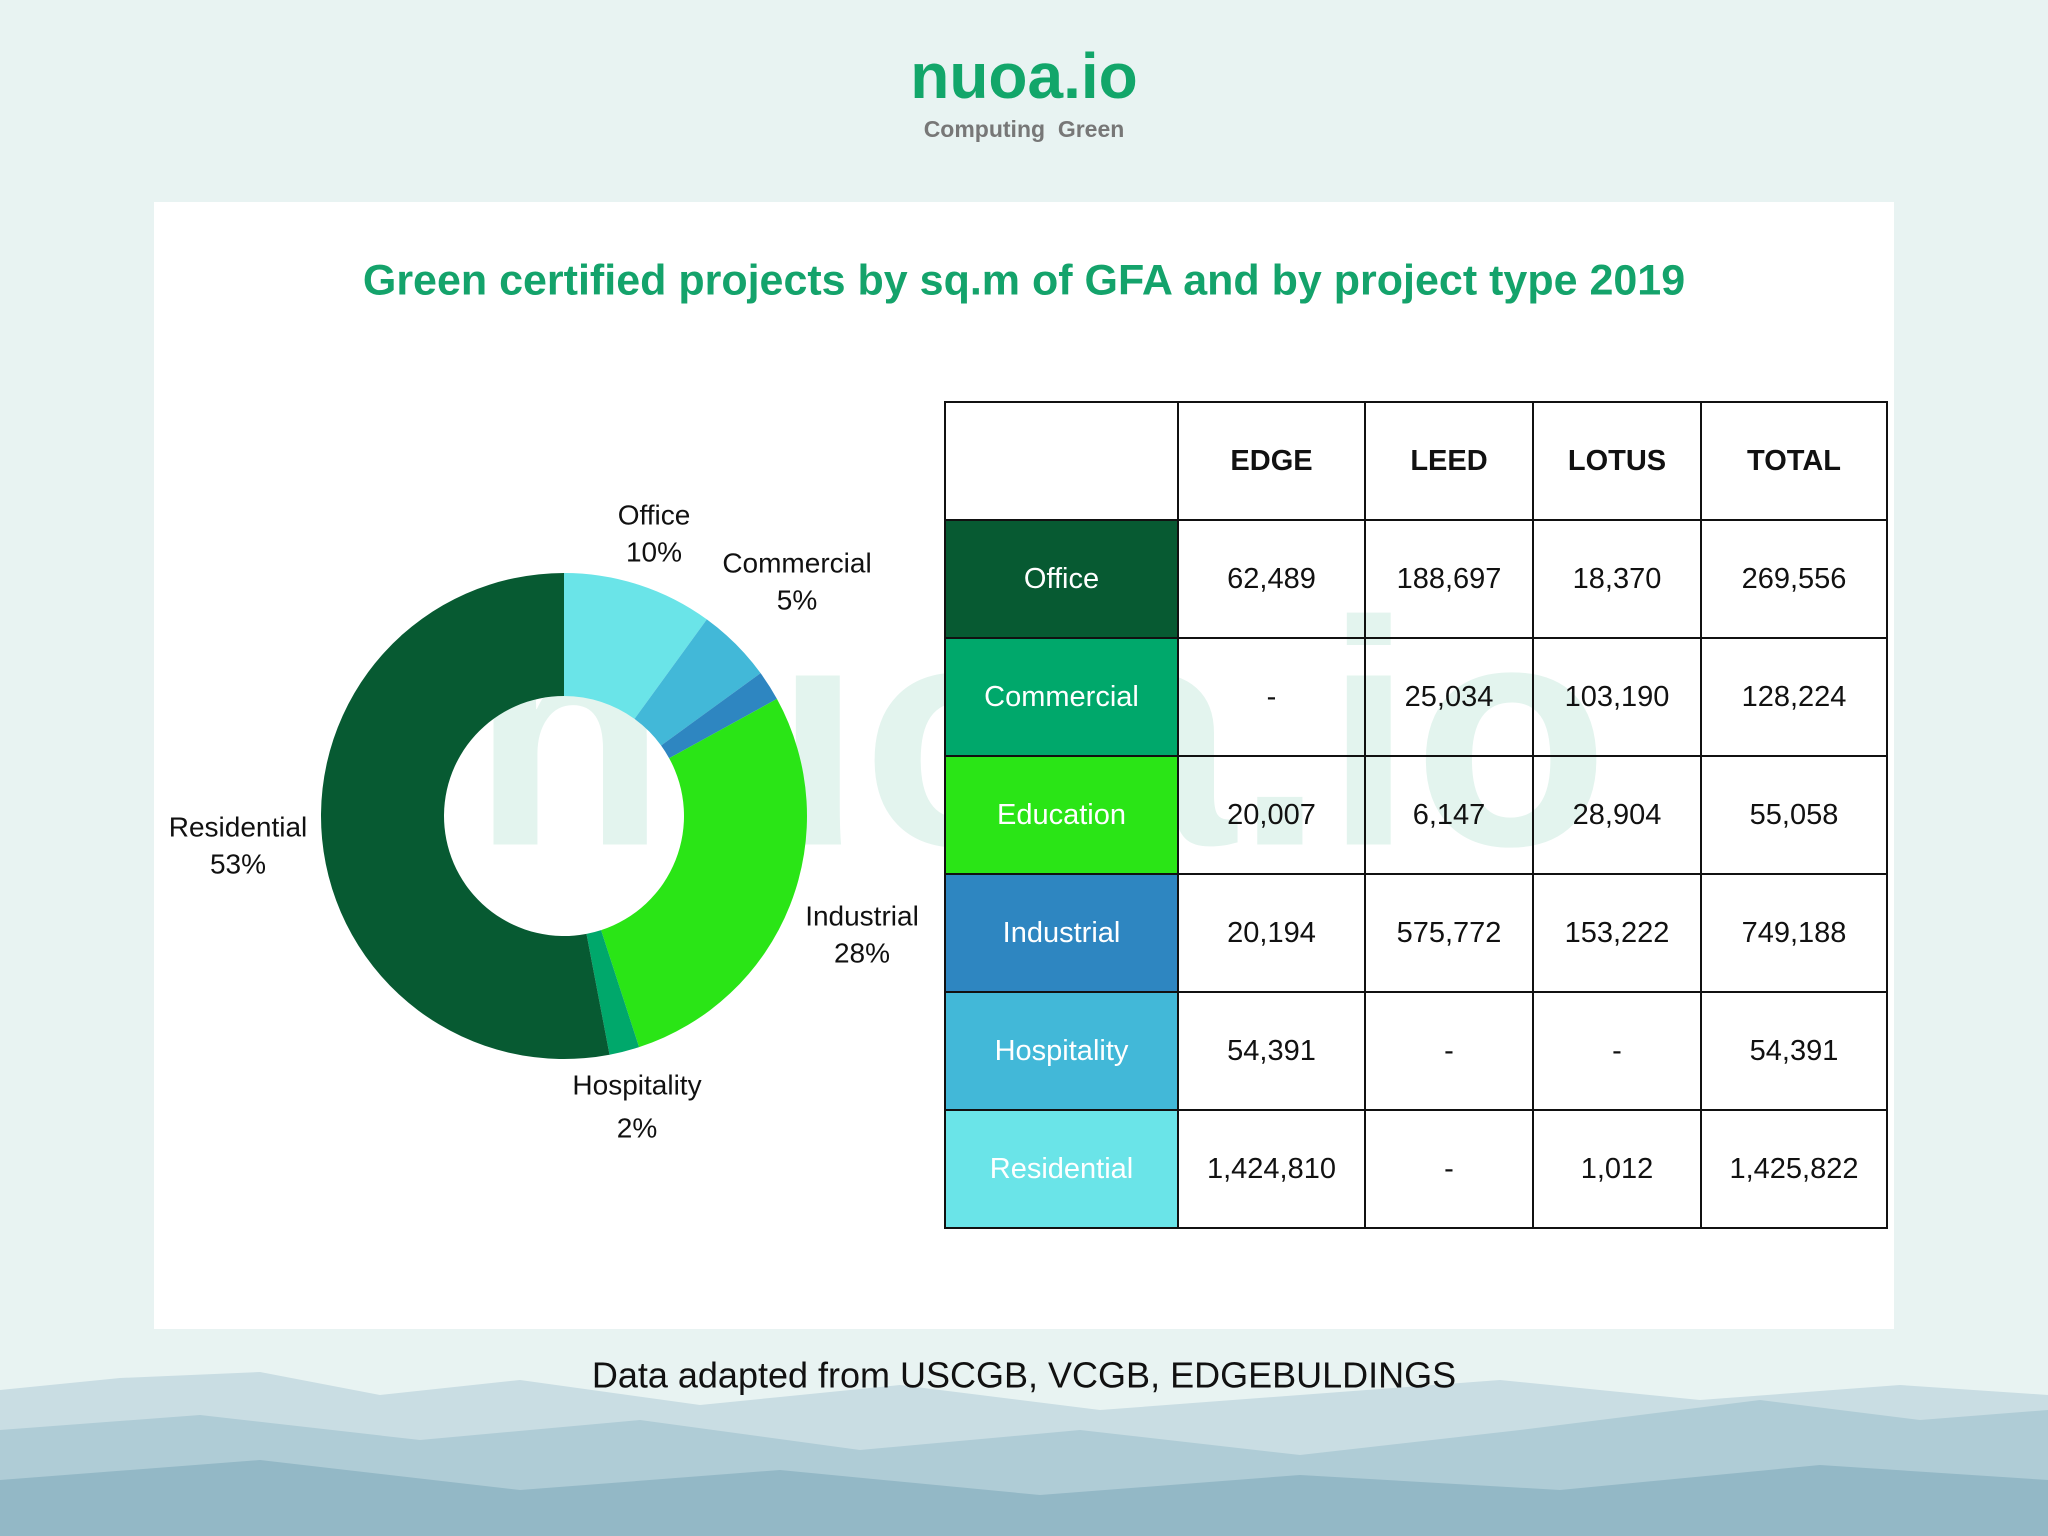  Describe the element at coordinates (1794, 815) in the screenshot. I see `table-cell: 55,058` at that location.